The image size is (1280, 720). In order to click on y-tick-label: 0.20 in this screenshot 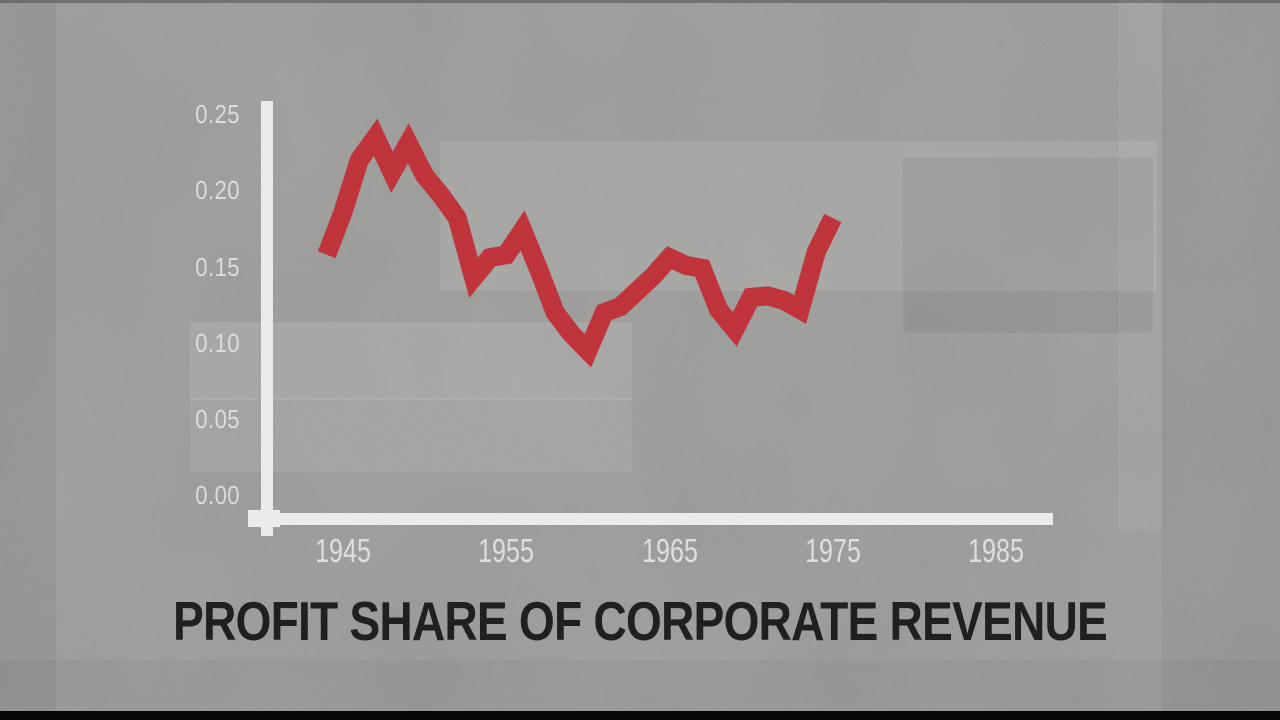, I will do `click(217, 190)`.